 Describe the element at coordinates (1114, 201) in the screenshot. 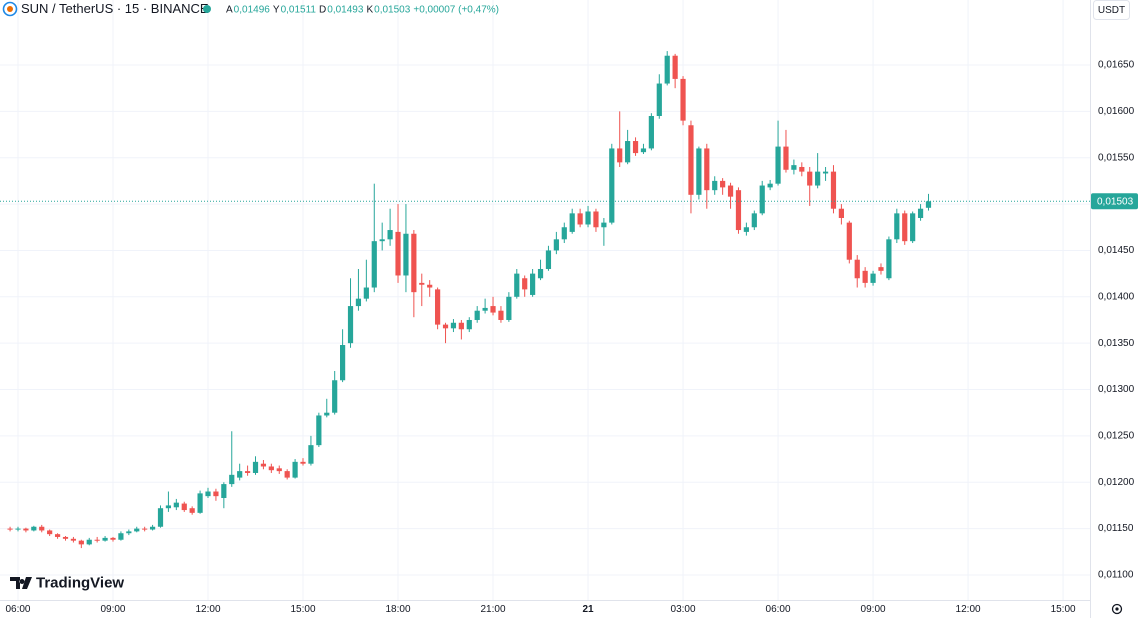

I see `last-price-box` at that location.